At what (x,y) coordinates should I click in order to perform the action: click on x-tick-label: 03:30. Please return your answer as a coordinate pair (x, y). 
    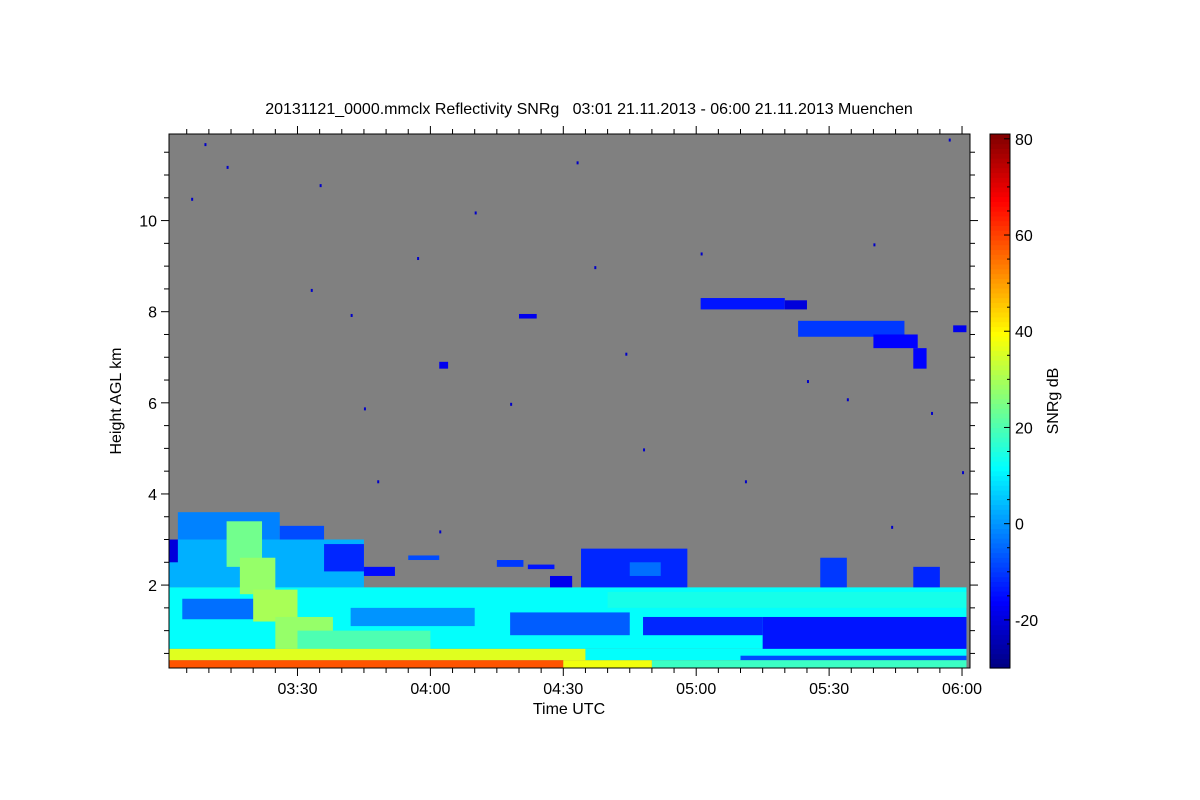
    Looking at the image, I should click on (297, 689).